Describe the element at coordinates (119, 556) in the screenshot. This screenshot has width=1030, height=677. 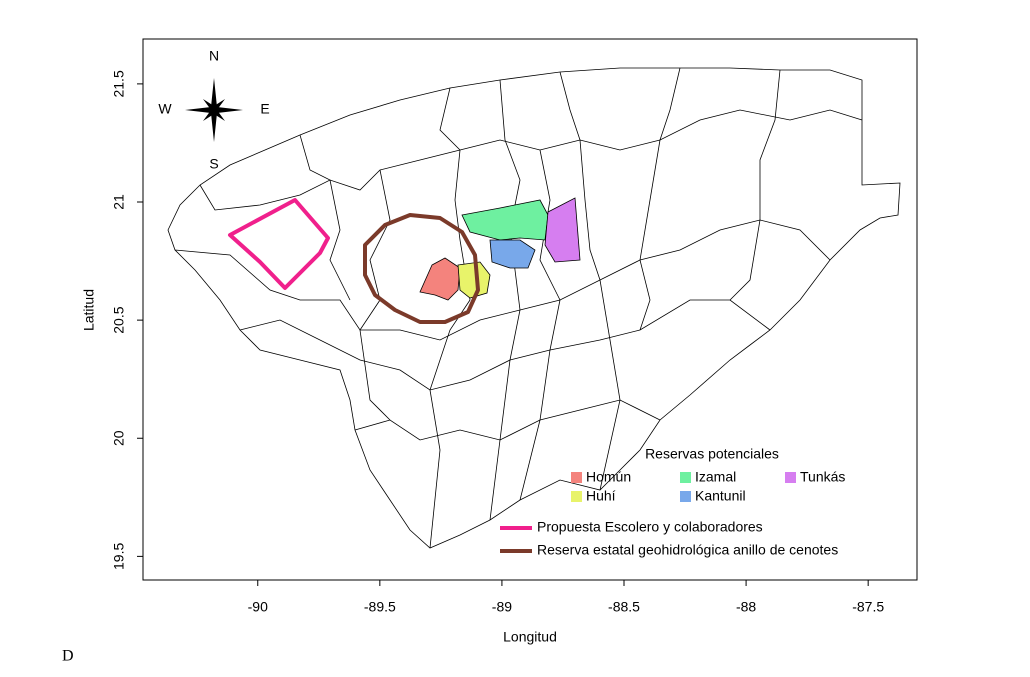
I see `y-tick-label: 19.5` at that location.